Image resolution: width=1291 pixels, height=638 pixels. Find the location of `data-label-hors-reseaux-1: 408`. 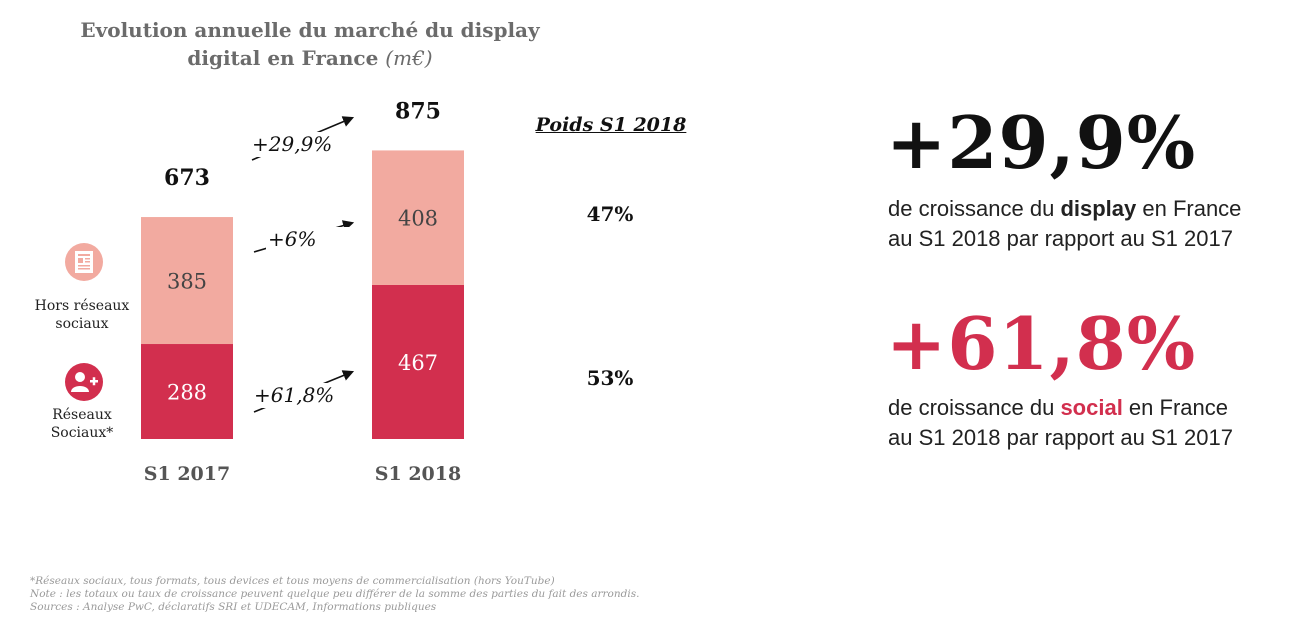

data-label-hors-reseaux-1: 408 is located at coordinates (418, 219).